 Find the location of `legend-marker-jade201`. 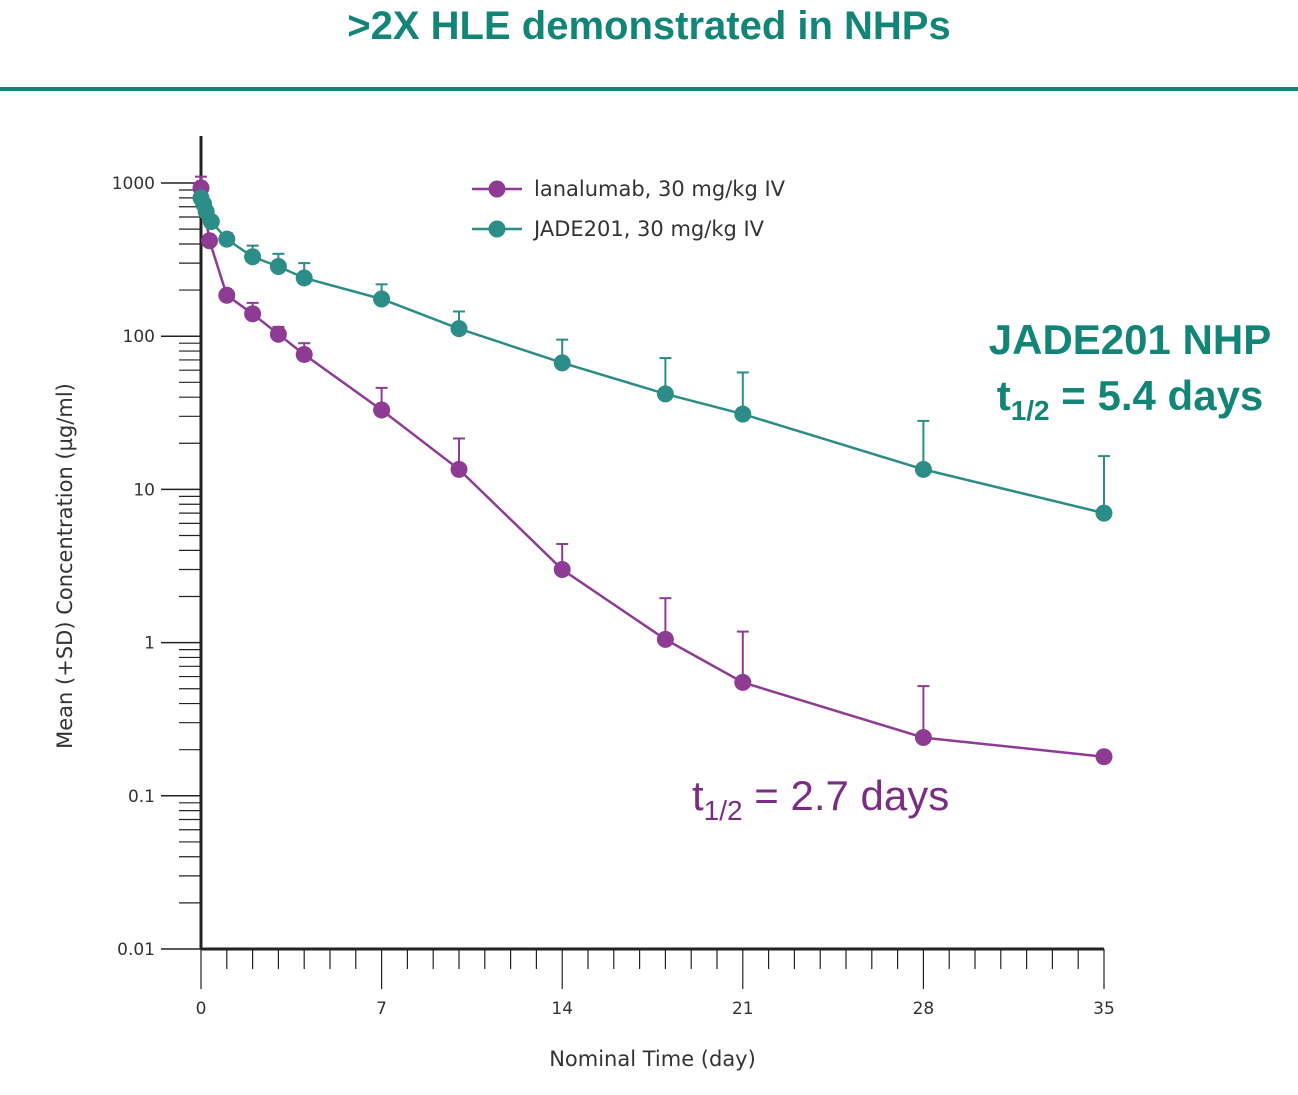

legend-marker-jade201 is located at coordinates (497, 229).